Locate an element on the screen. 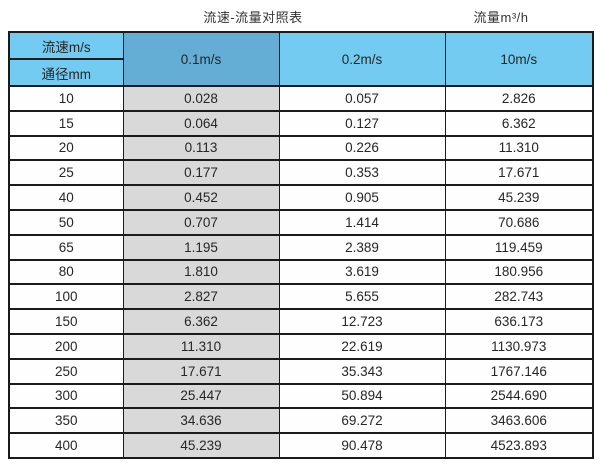  value-cell-0-2ms: 69.272 is located at coordinates (362, 421).